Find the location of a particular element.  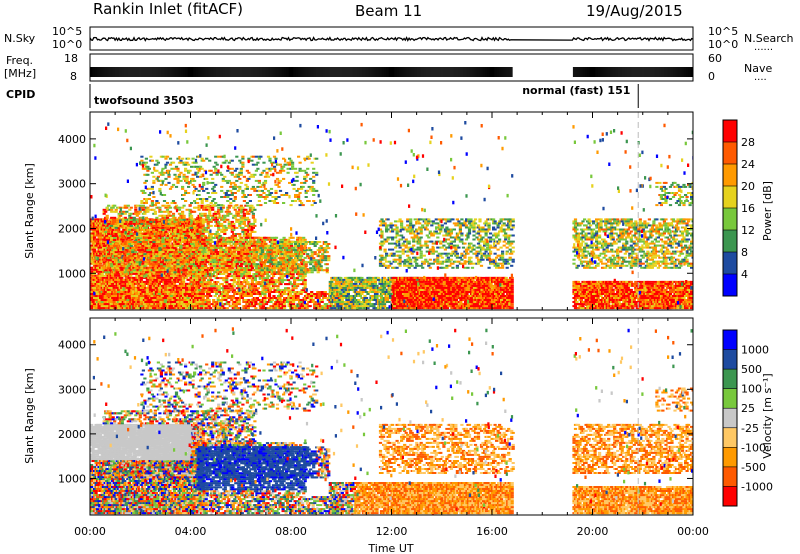

nsearch-tick-bottom: 10^0 is located at coordinates (723, 44).